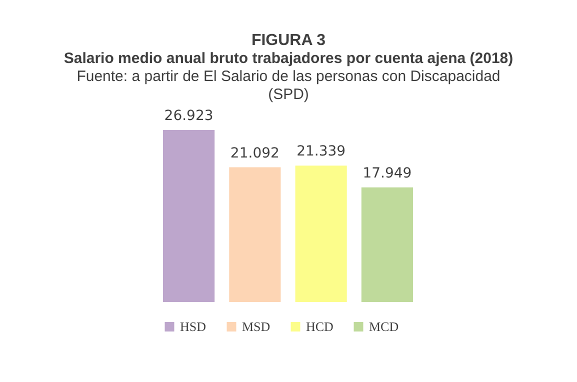  I want to click on legend-label: MCD, so click(384, 326).